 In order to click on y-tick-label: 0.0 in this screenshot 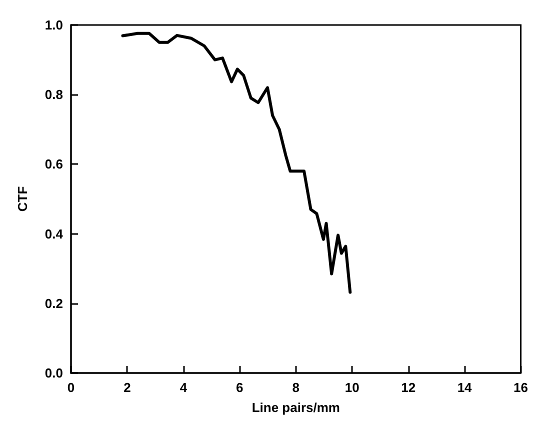, I will do `click(53, 373)`.